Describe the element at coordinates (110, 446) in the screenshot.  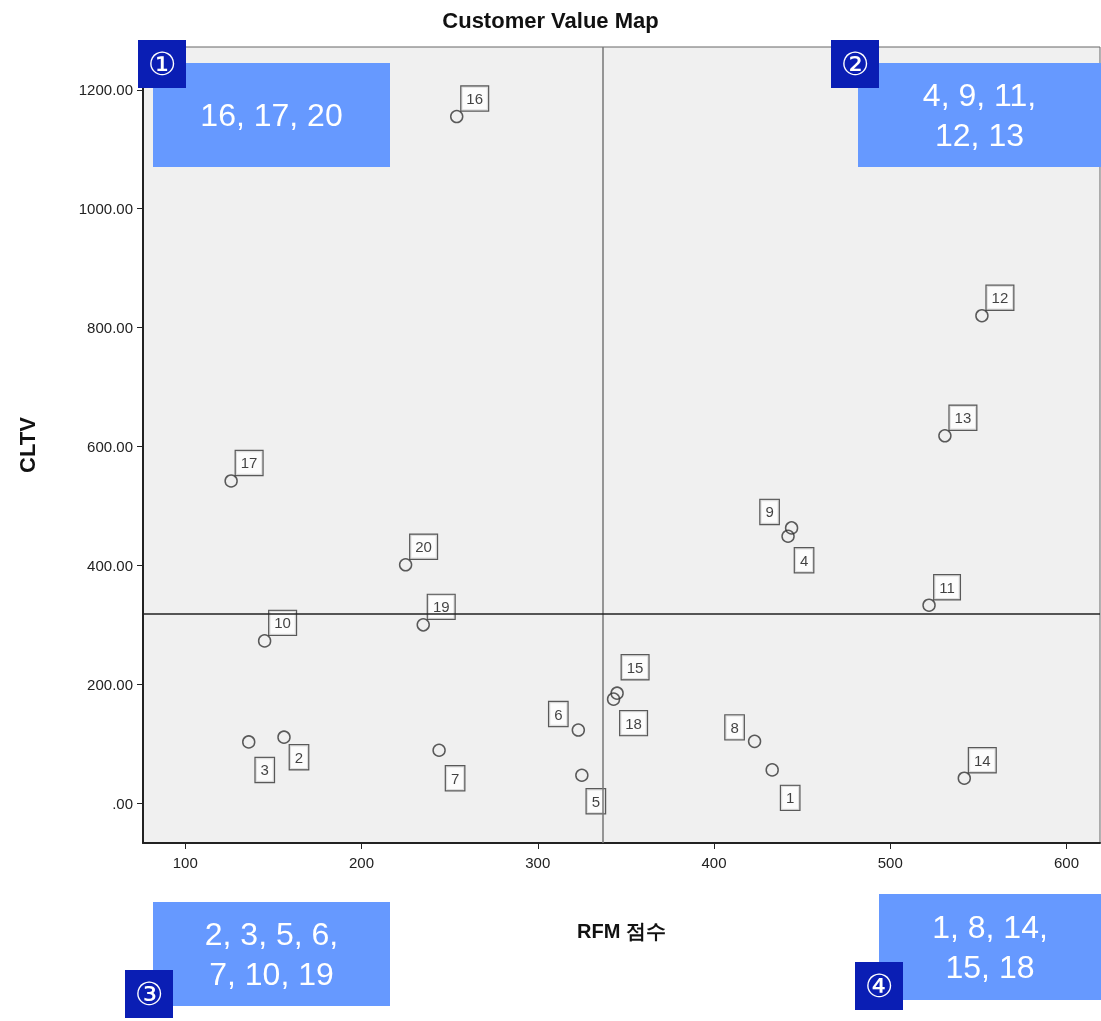
I see `y-tick-label: 600.00` at that location.